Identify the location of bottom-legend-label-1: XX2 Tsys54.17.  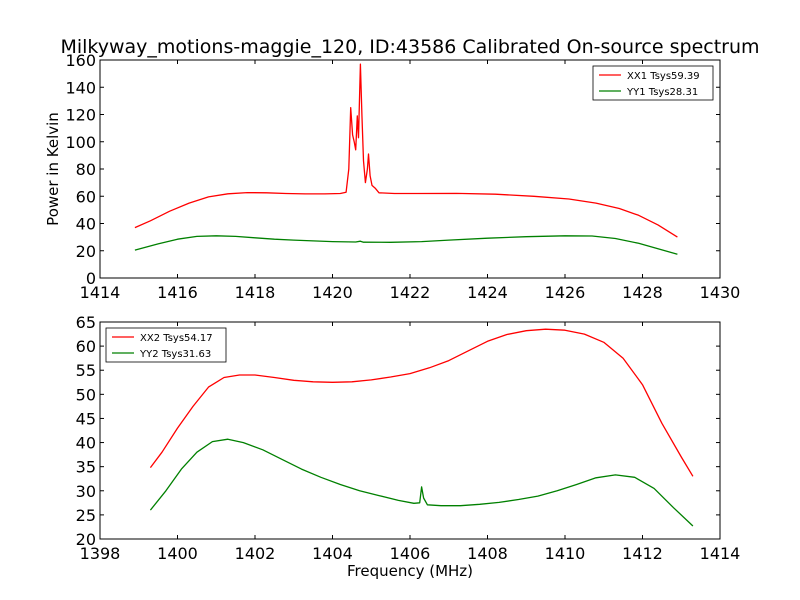
(176, 338).